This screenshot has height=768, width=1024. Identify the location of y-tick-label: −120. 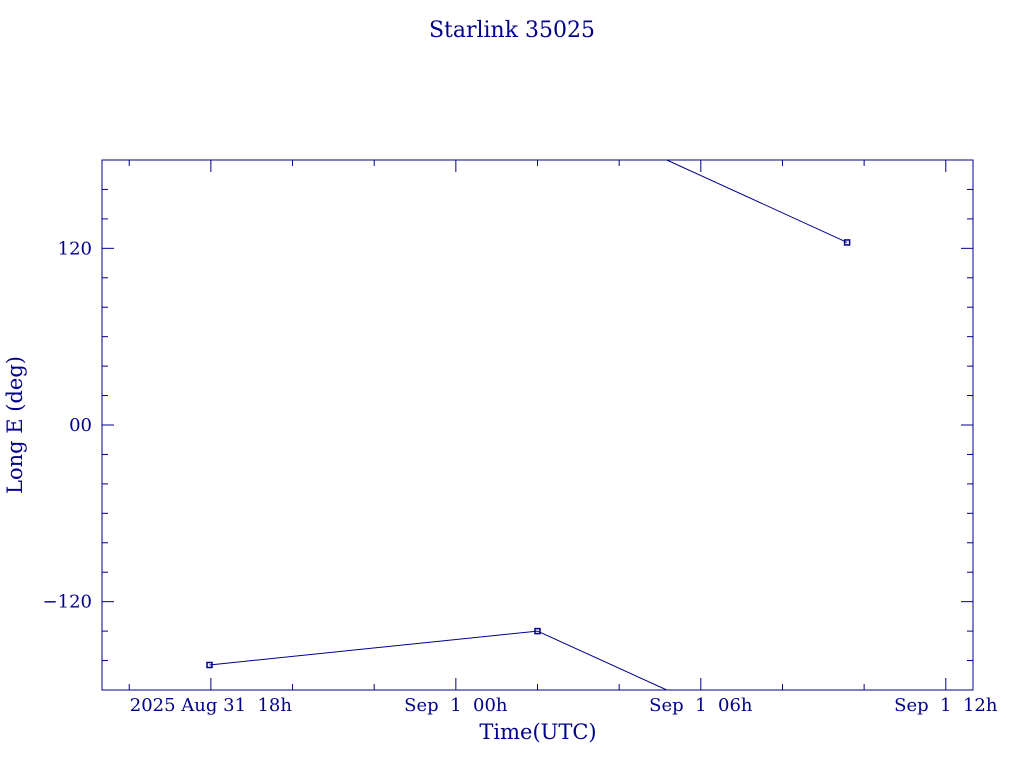
(67, 602).